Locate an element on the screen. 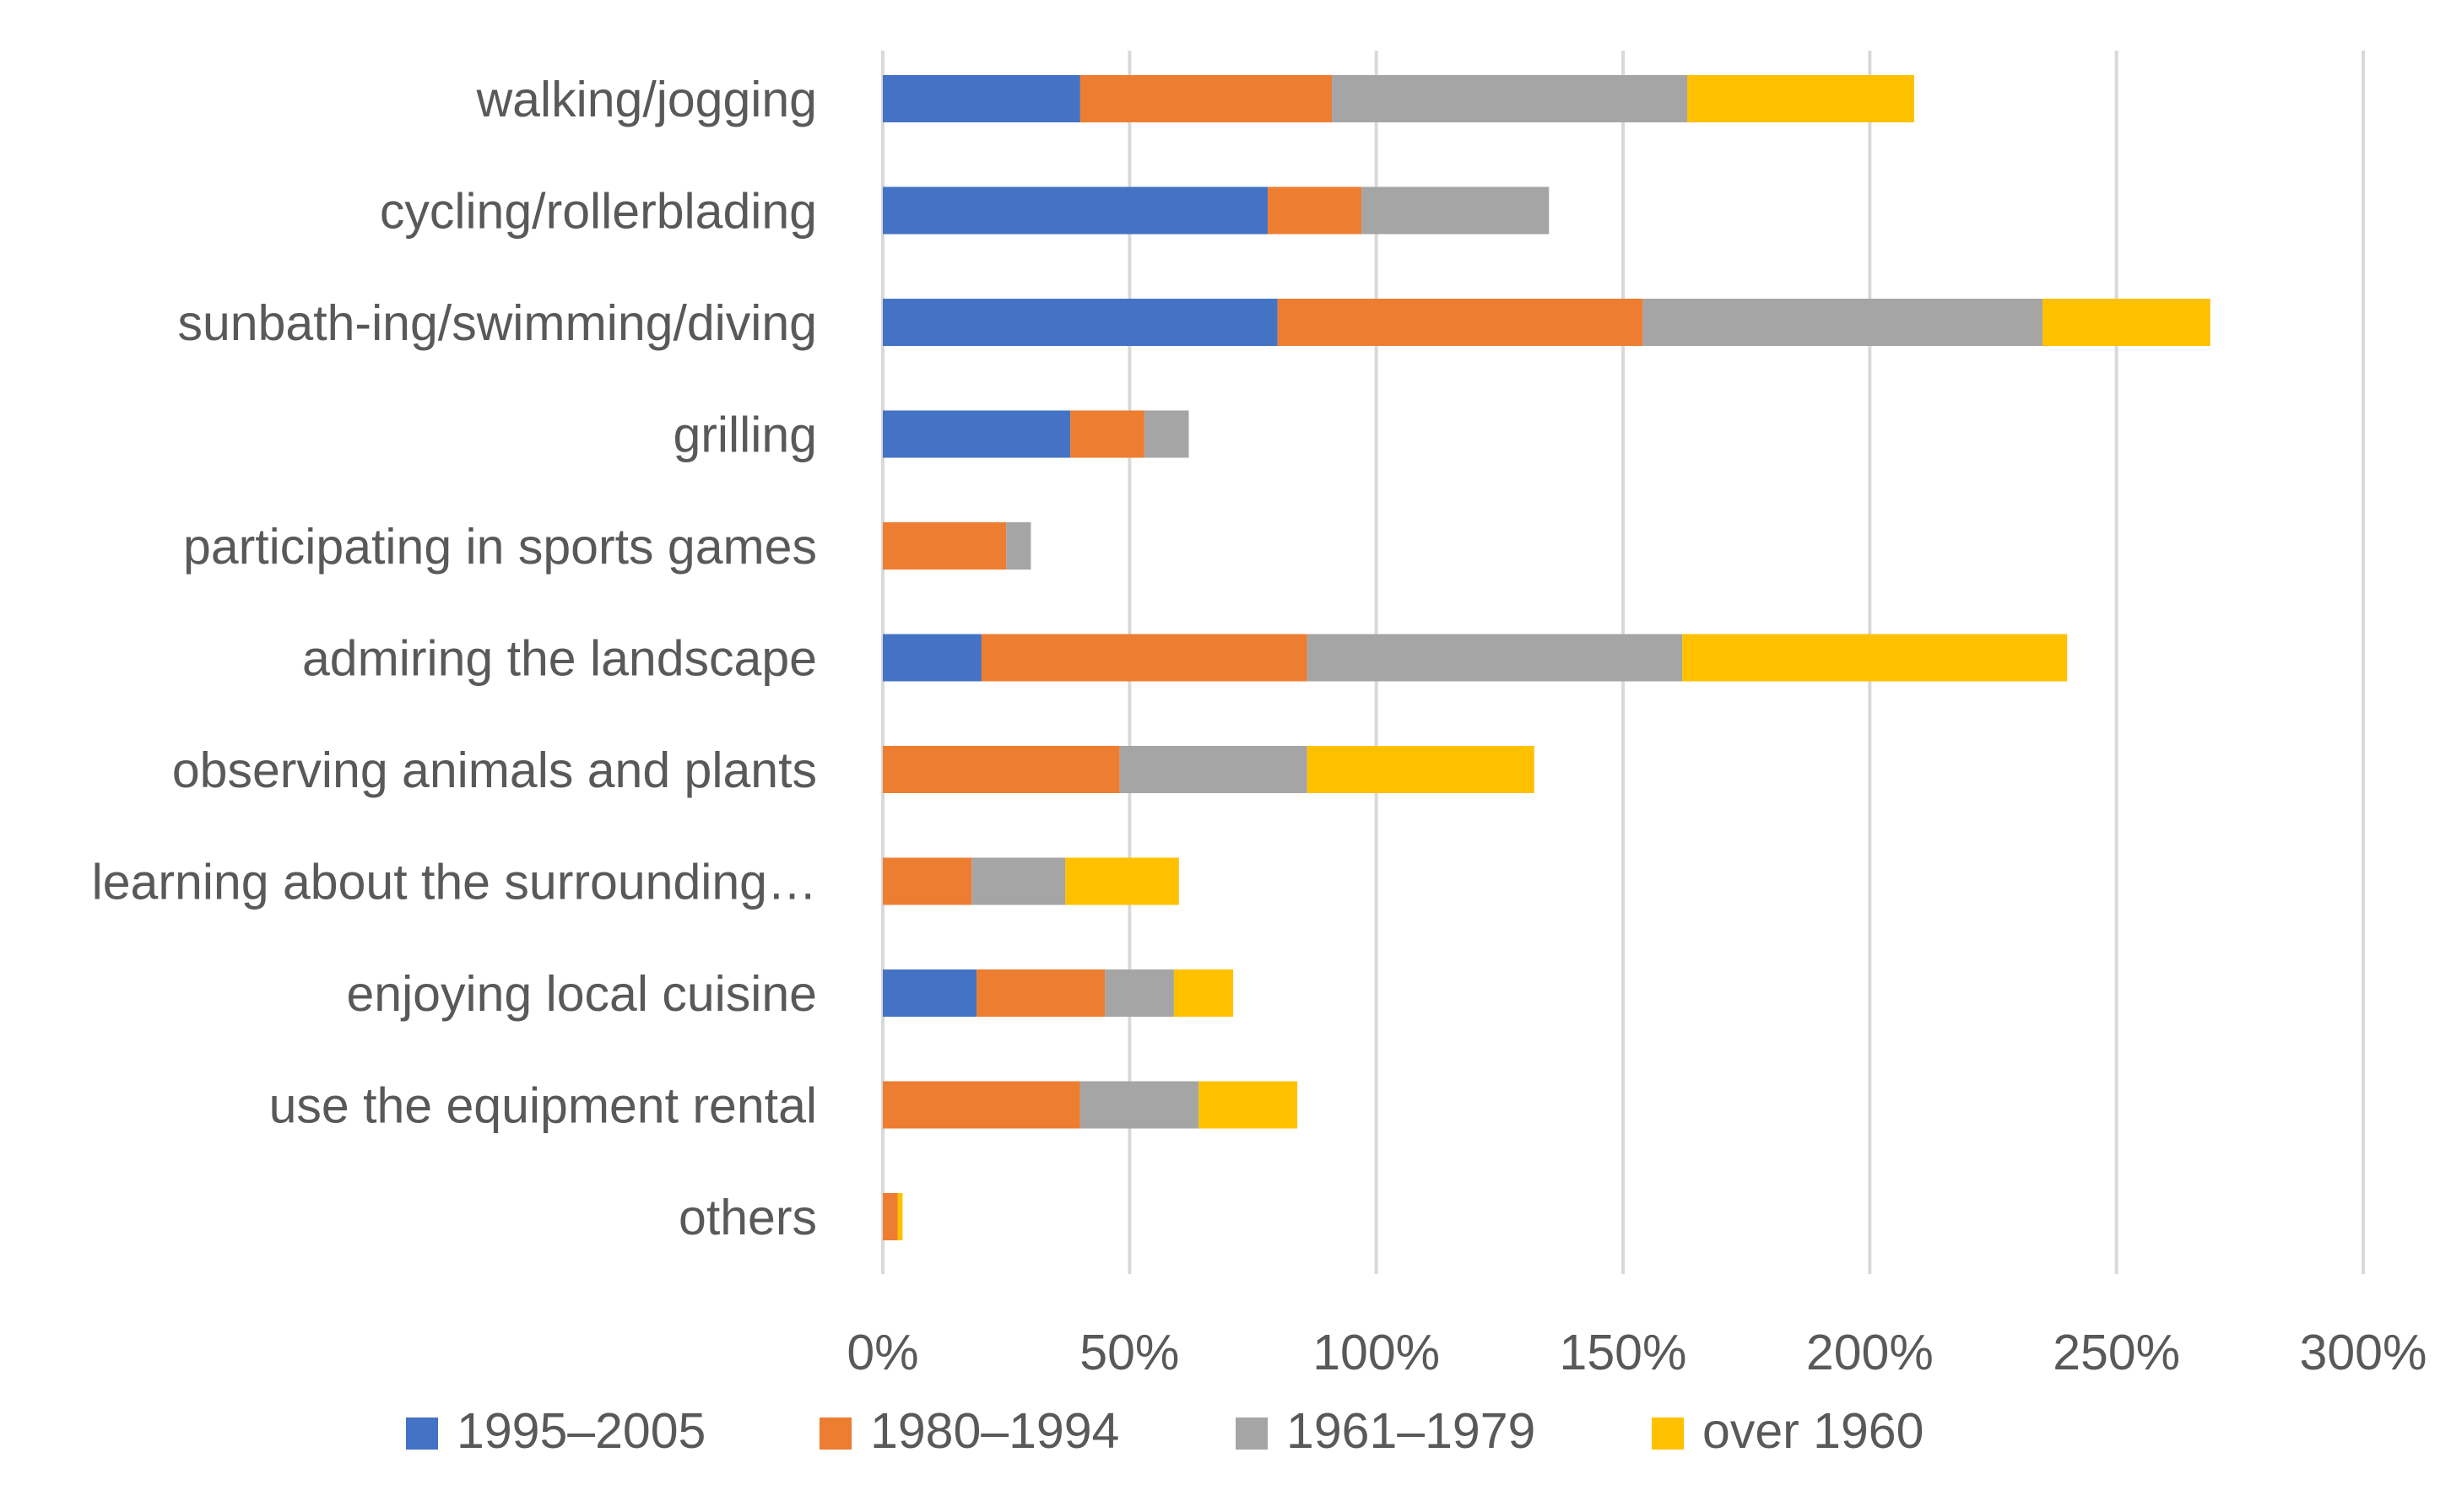 The width and height of the screenshot is (2451, 1512). legend-label: 1995–2005 is located at coordinates (581, 1431).